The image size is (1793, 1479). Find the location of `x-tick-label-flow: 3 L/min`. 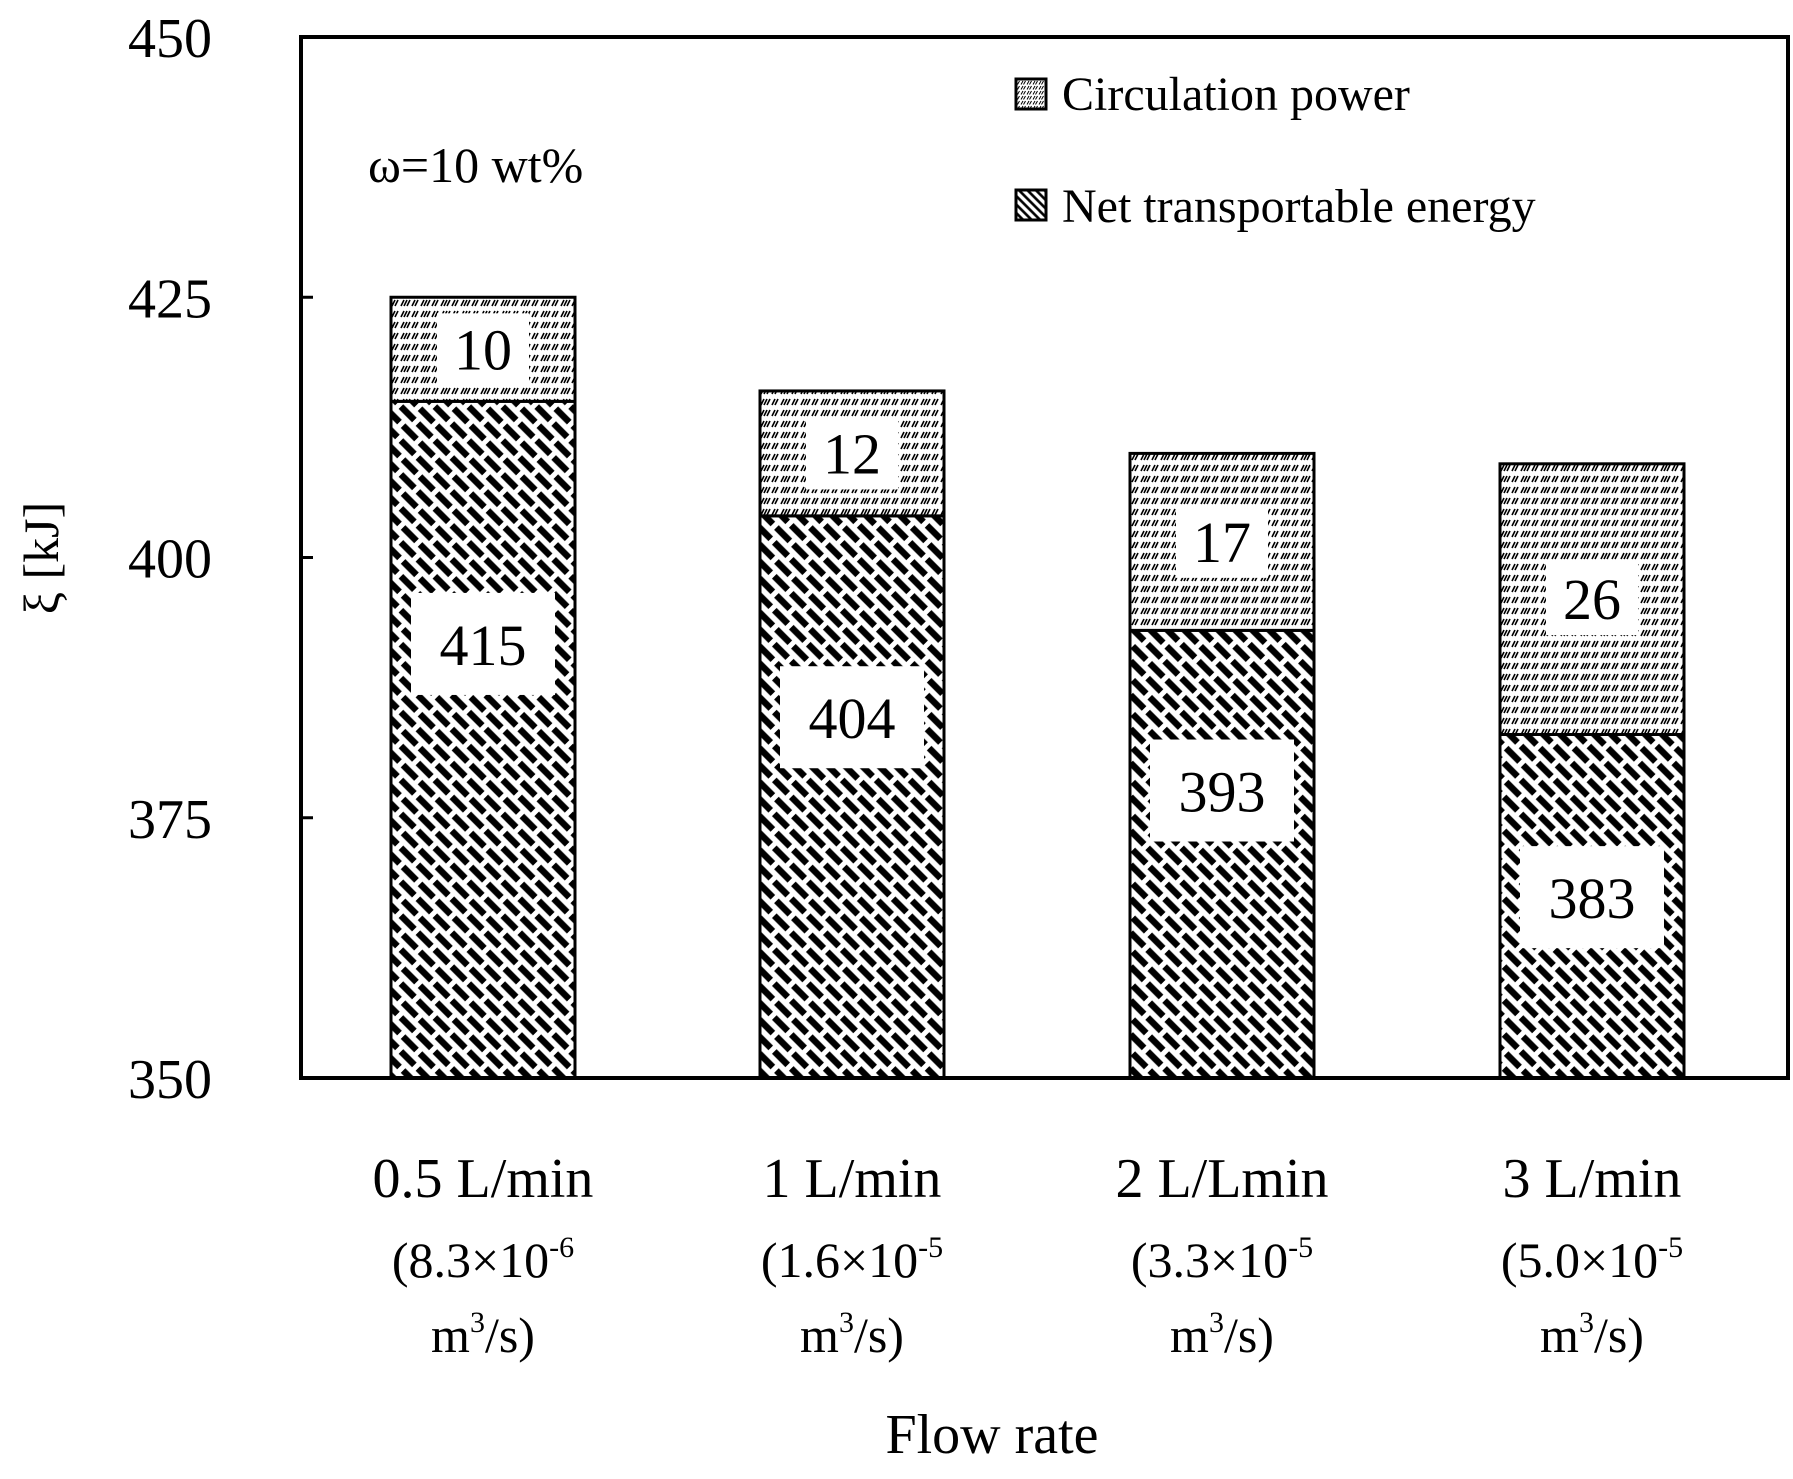

x-tick-label-flow: 3 L/min is located at coordinates (1592, 1179).